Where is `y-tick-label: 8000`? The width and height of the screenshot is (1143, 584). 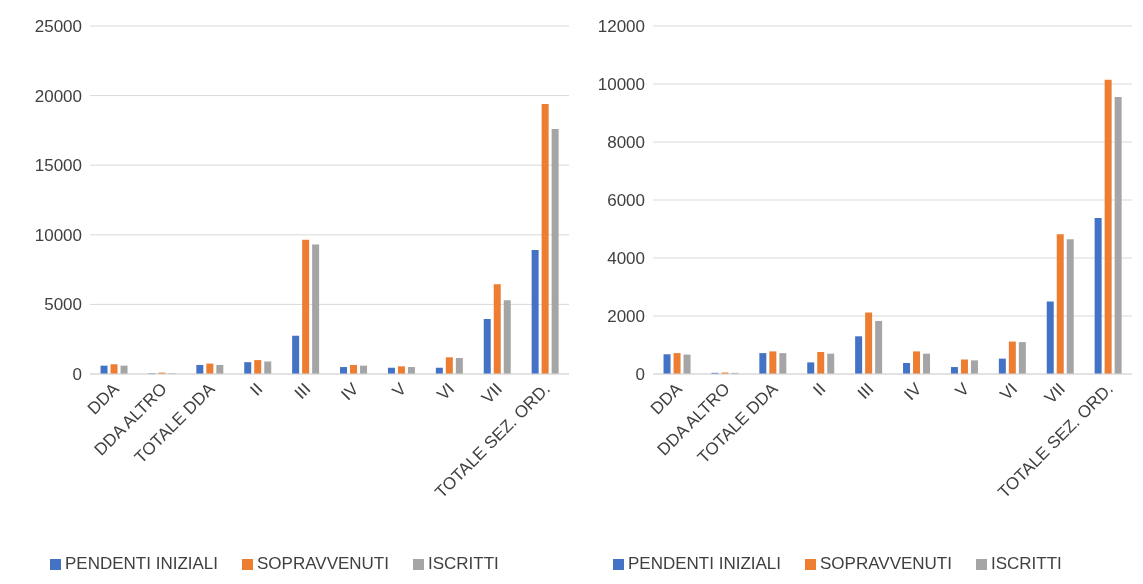 y-tick-label: 8000 is located at coordinates (626, 143).